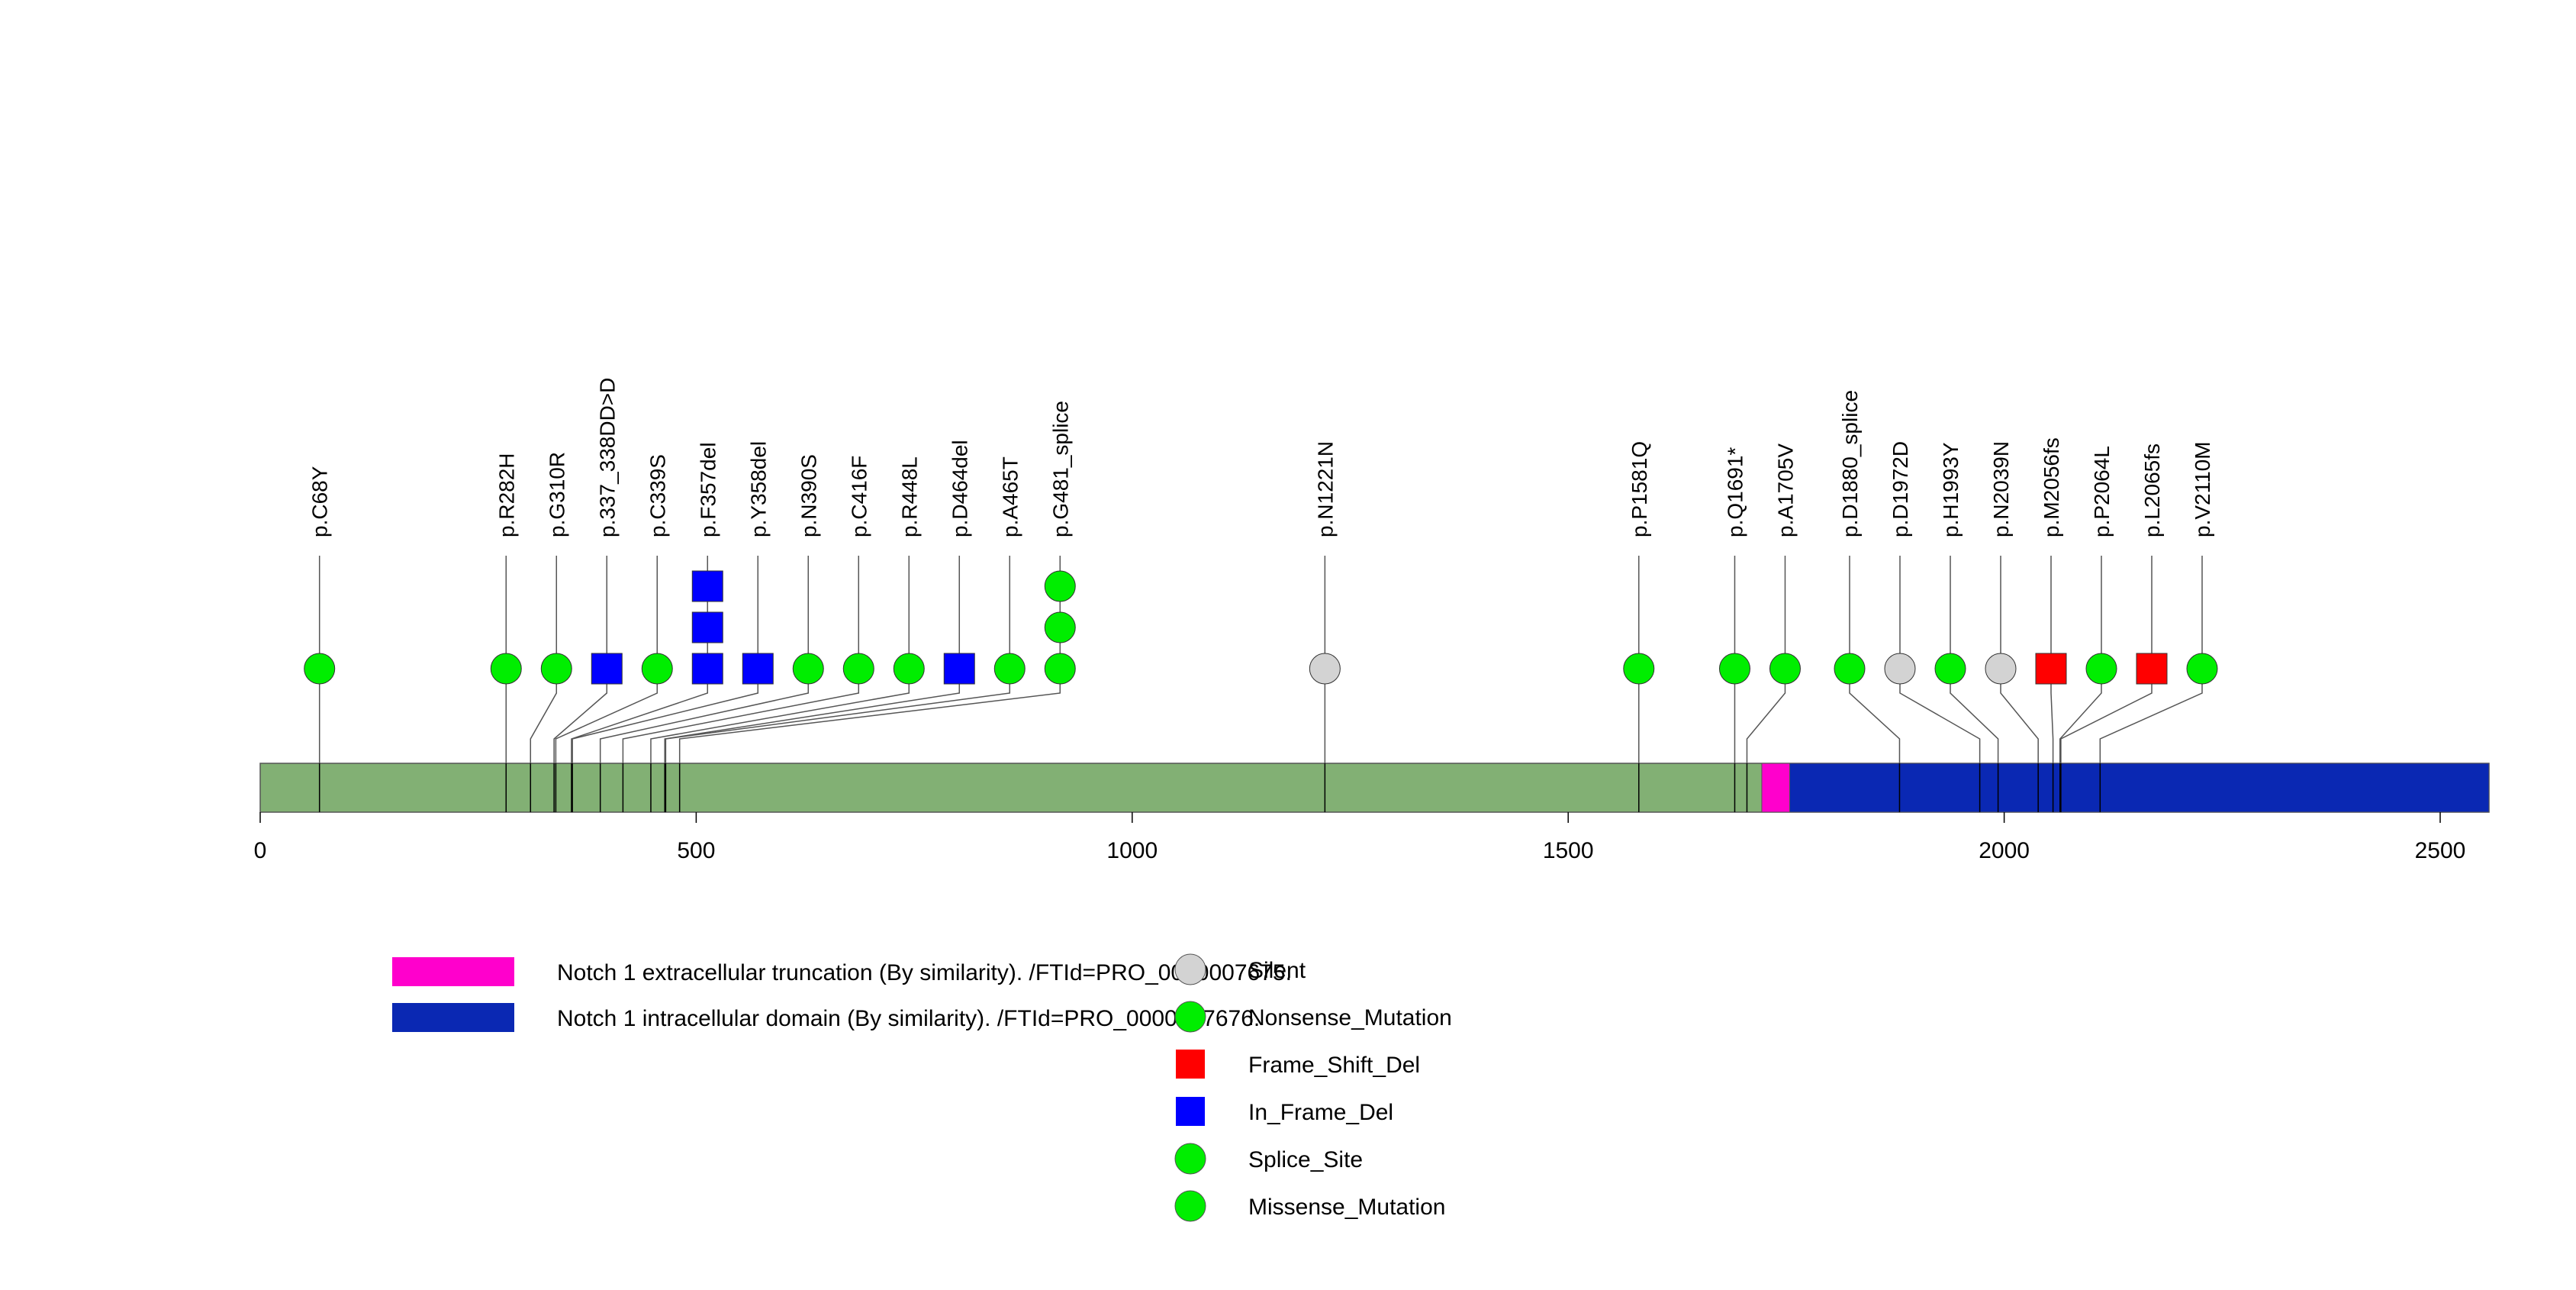 This screenshot has width=2576, height=1290. What do you see at coordinates (1305, 1159) in the screenshot?
I see `mutation-legend-label-4: Splice_Site` at bounding box center [1305, 1159].